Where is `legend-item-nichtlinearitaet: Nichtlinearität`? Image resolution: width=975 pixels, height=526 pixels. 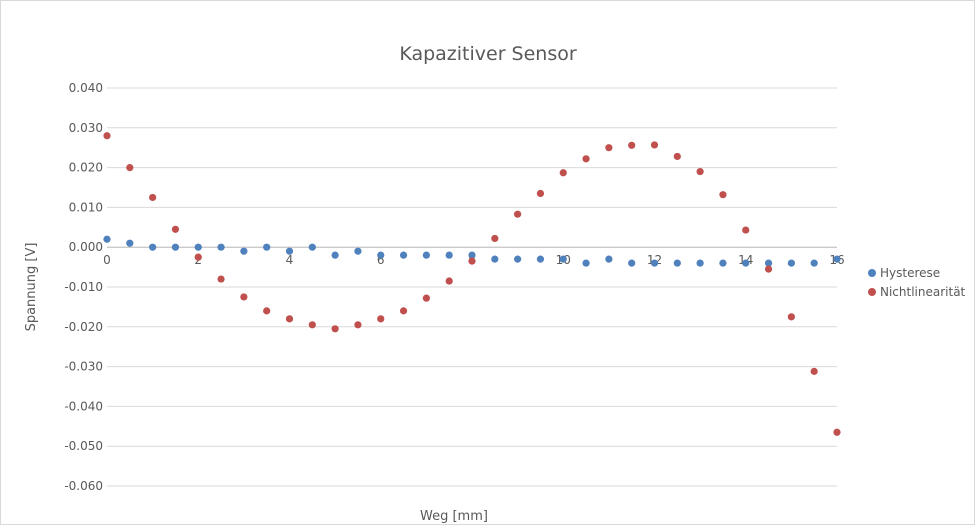 legend-item-nichtlinearitaet: Nichtlinearität is located at coordinates (917, 292).